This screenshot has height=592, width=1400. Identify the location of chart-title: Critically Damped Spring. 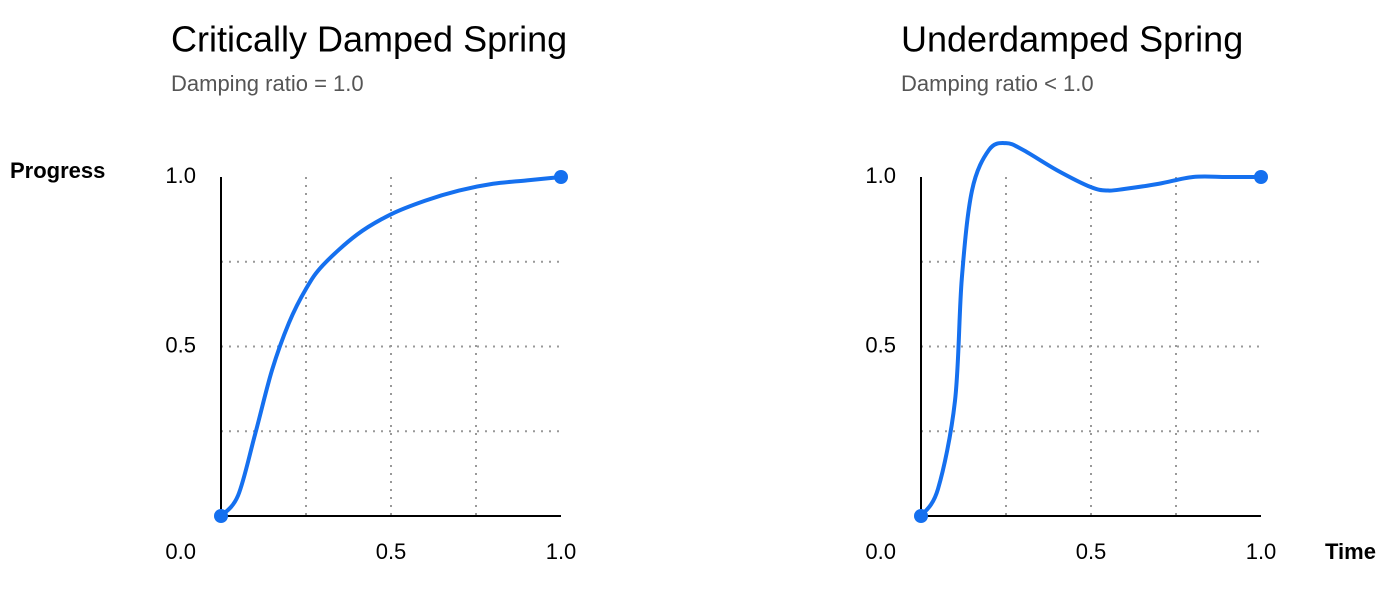
(369, 39).